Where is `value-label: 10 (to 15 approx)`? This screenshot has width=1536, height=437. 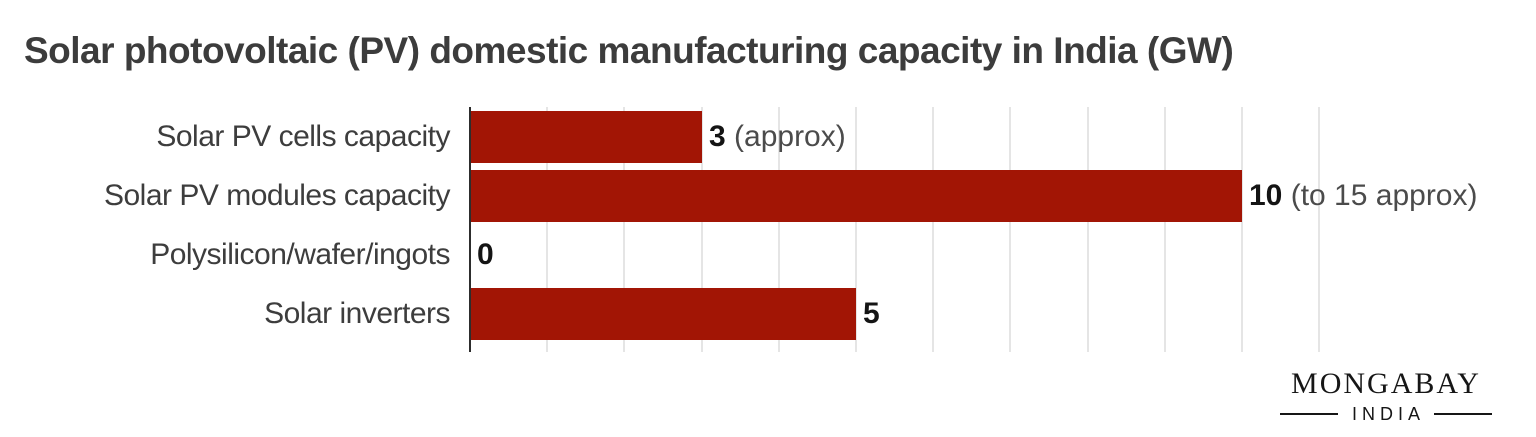 value-label: 10 (to 15 approx) is located at coordinates (1363, 196).